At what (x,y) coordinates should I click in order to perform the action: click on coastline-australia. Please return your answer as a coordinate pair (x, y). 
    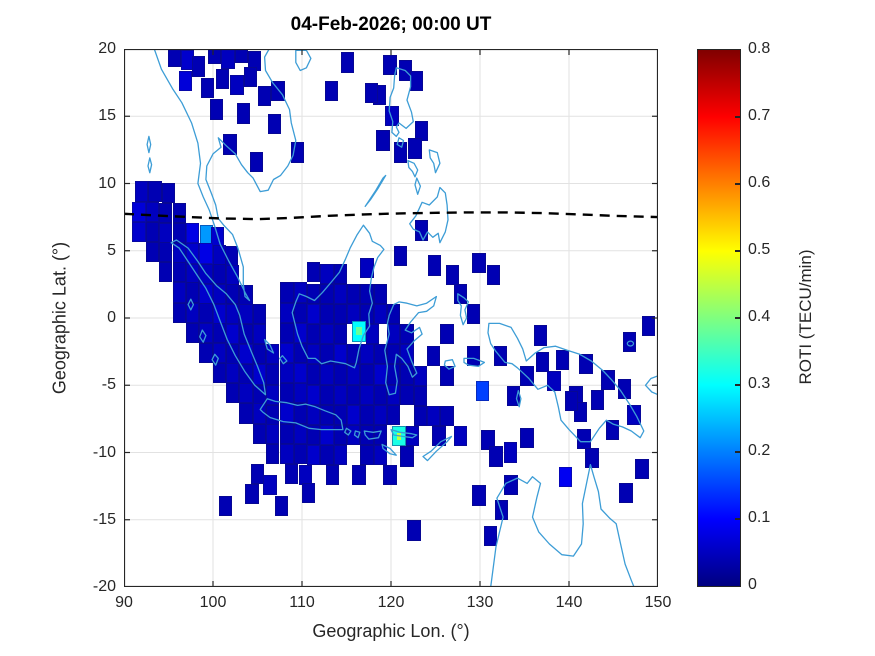
    Looking at the image, I should click on (562, 525).